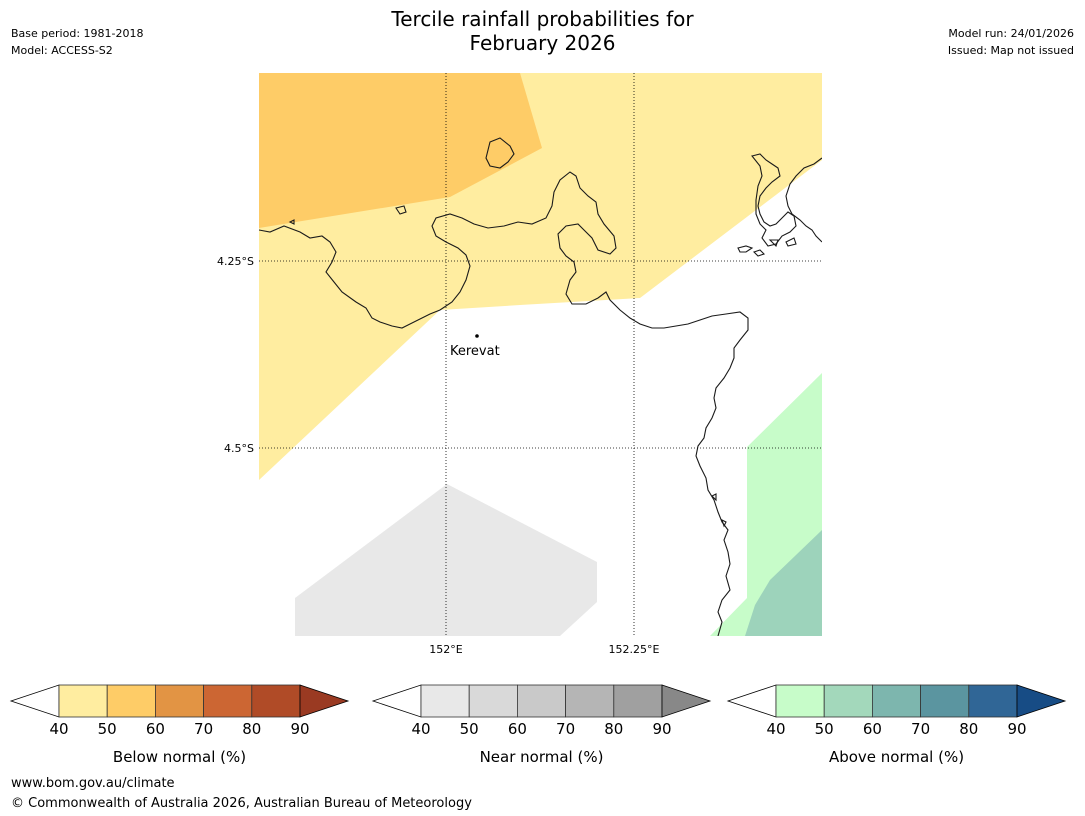  Describe the element at coordinates (896, 757) in the screenshot. I see `colorbar-label: Above normal (%)` at that location.